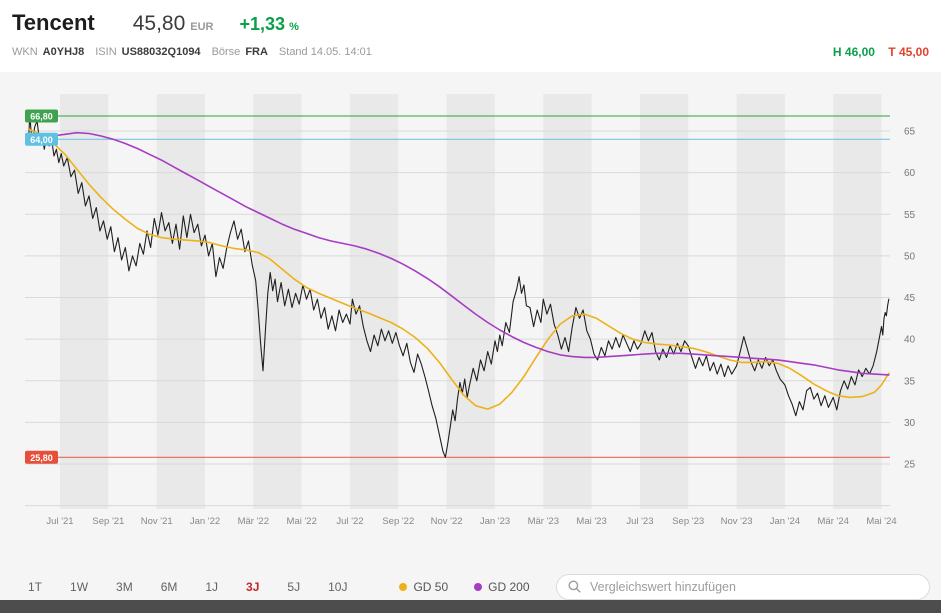 This screenshot has height=613, width=941. What do you see at coordinates (543, 521) in the screenshot?
I see `x-axis-label: Mär '23` at bounding box center [543, 521].